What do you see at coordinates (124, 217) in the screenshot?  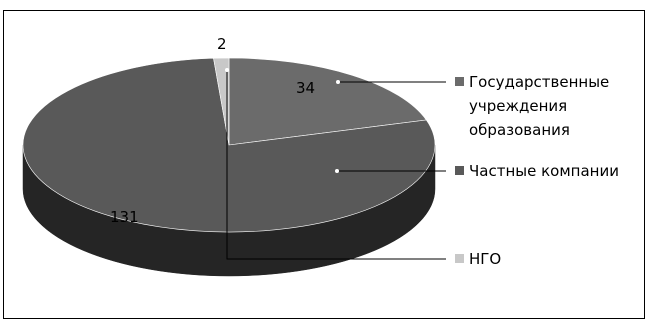 I see `data-label-private: 131` at bounding box center [124, 217].